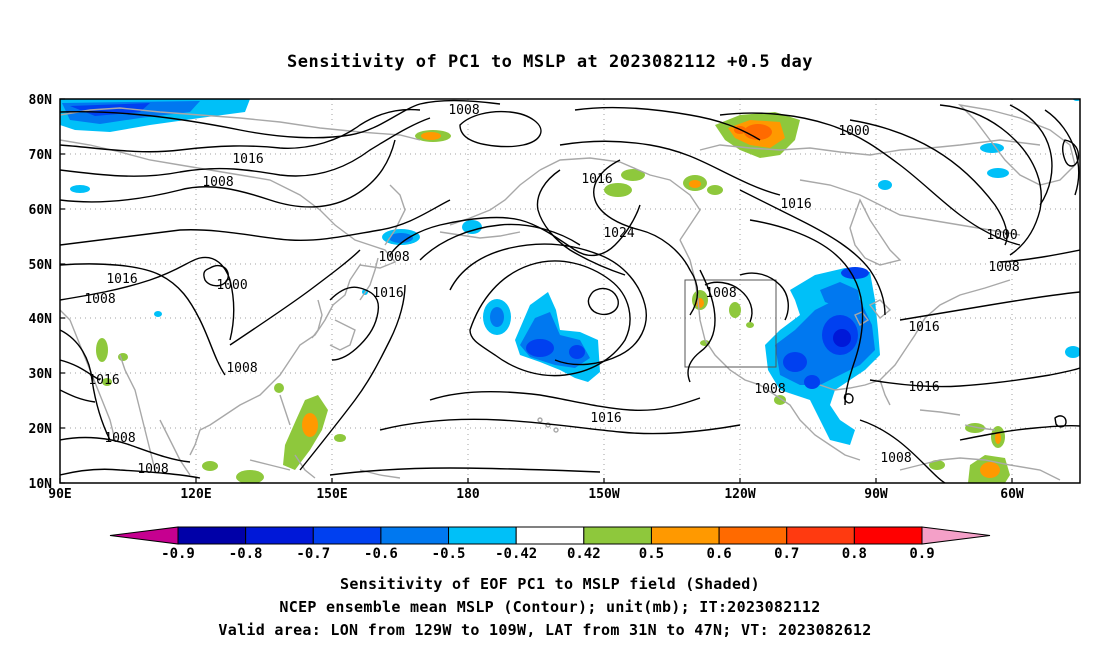 The height and width of the screenshot is (650, 1100). What do you see at coordinates (735, 310) in the screenshot?
I see `shade-pos-rockies` at bounding box center [735, 310].